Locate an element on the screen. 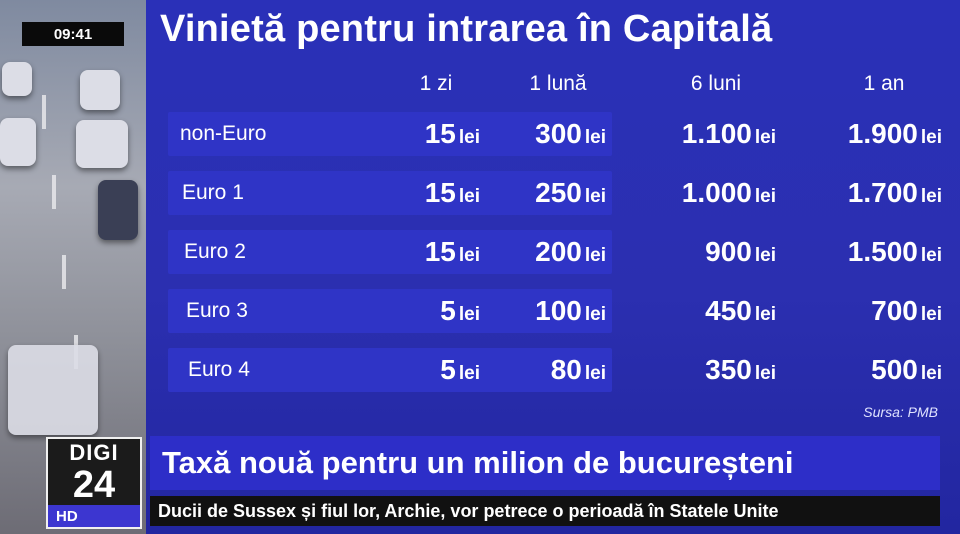 The width and height of the screenshot is (960, 534). price-cell: 1.900 lei is located at coordinates (877, 134).